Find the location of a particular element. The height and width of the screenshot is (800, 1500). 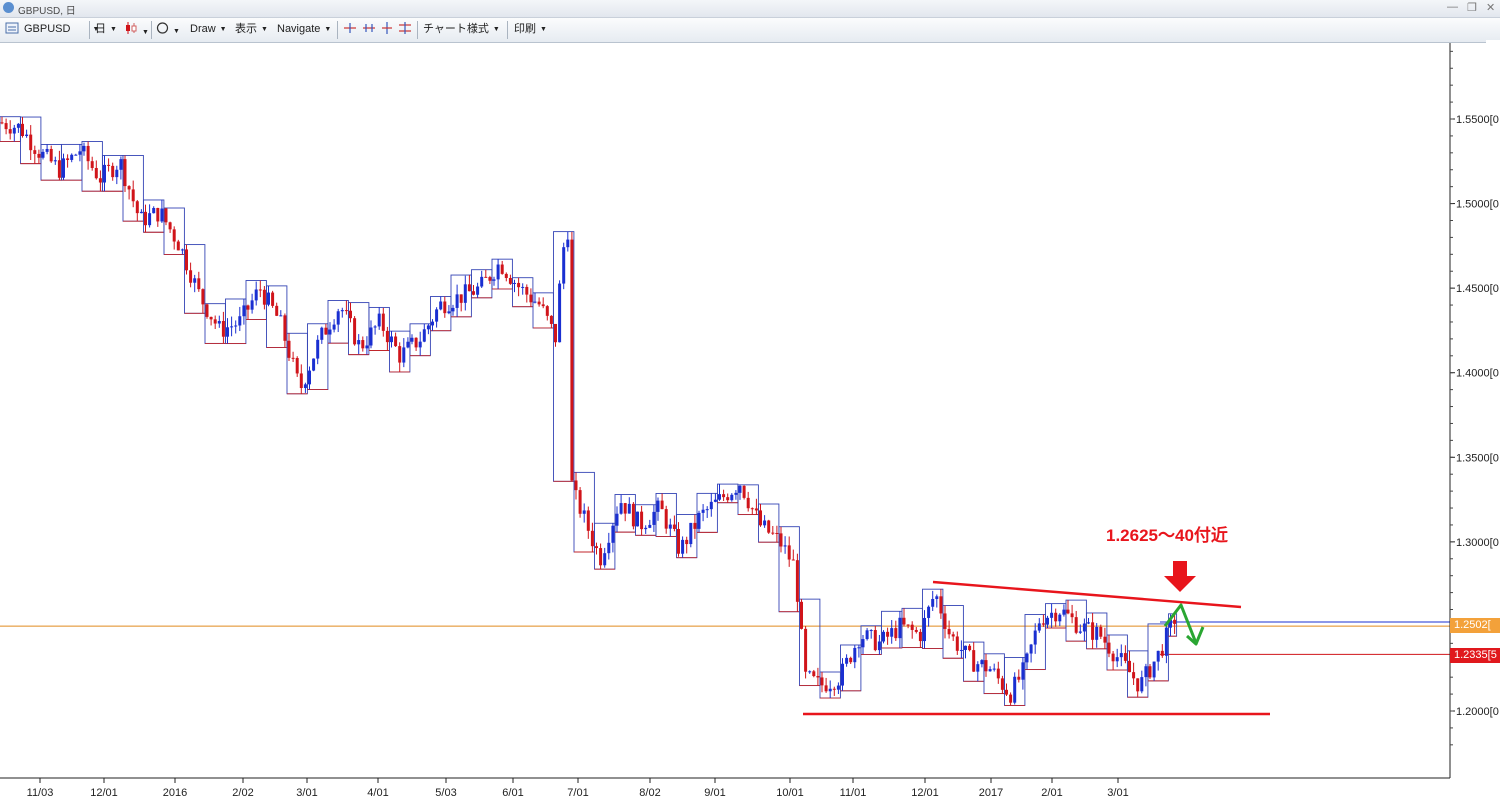

restore-icon: ❐ is located at coordinates (1472, 8).